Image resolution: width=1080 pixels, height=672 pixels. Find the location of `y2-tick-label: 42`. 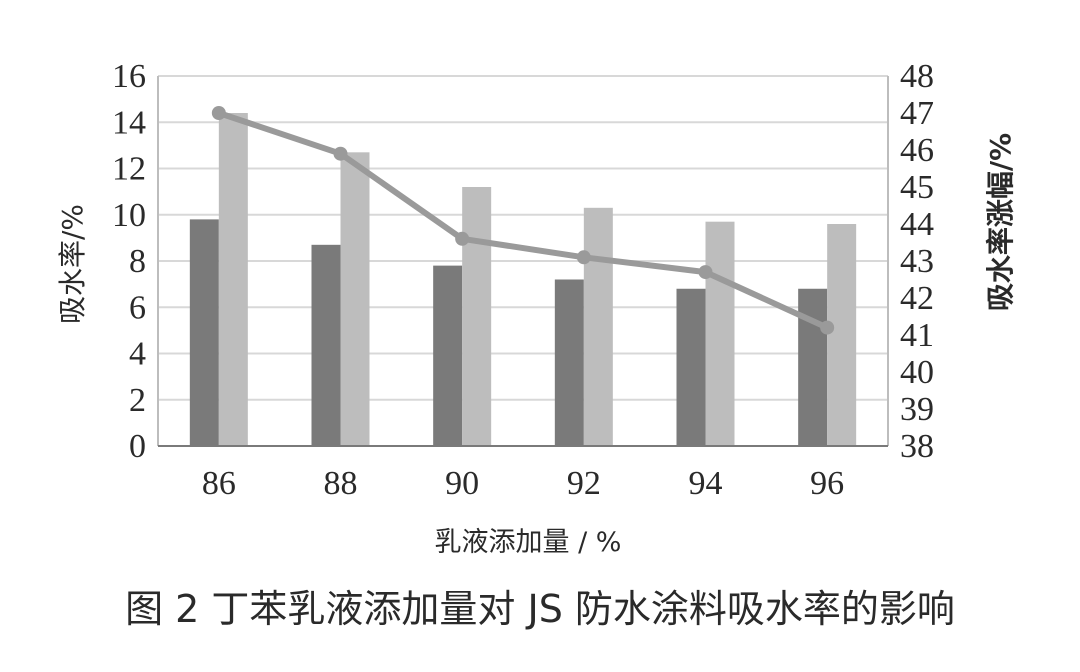

y2-tick-label: 42 is located at coordinates (917, 298).